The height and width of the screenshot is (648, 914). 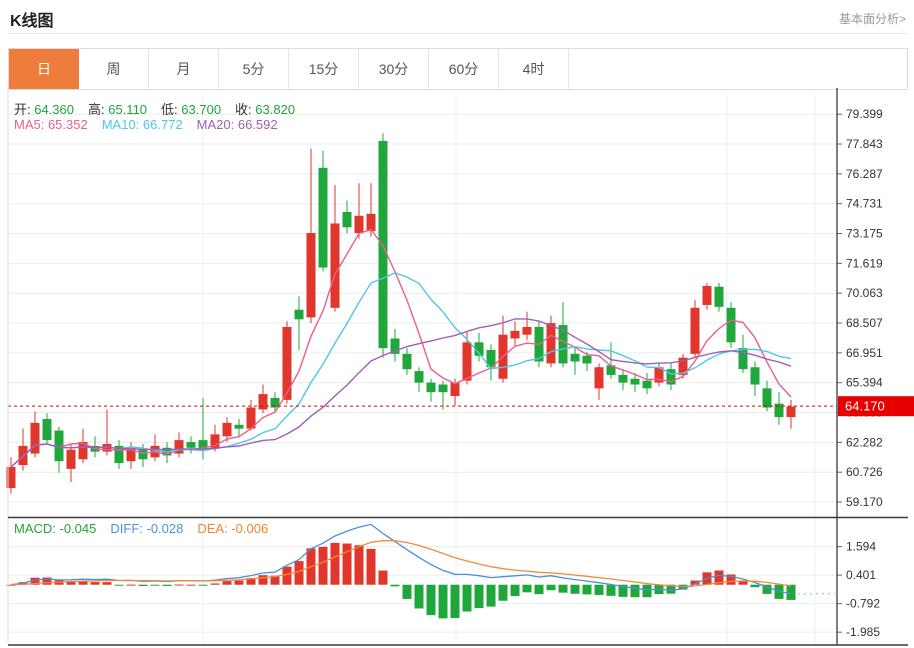 I want to click on tab-month: 月, so click(x=184, y=69).